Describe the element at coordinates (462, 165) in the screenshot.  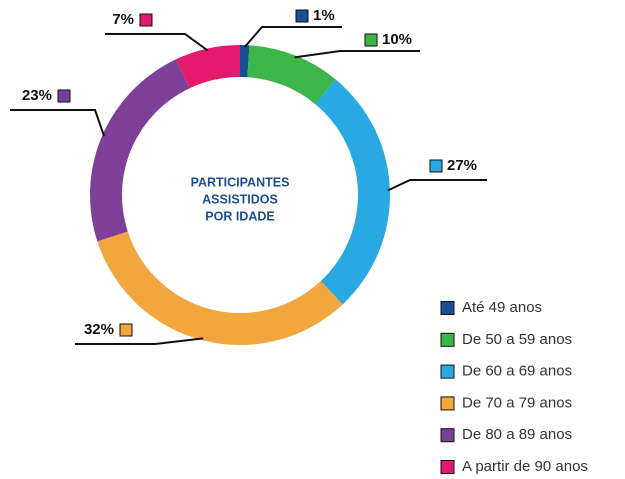
I see `data-label: 27%` at that location.